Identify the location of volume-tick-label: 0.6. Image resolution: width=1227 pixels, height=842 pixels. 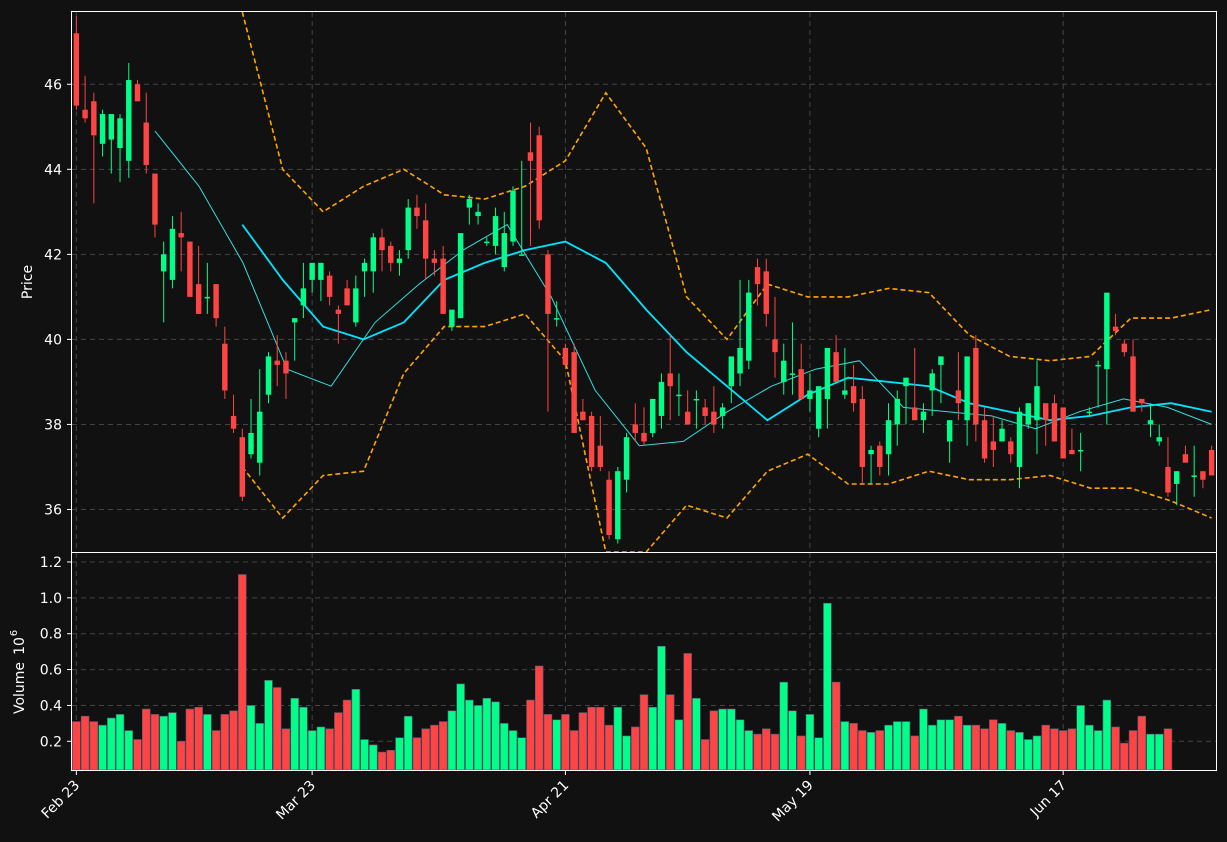
(51, 671).